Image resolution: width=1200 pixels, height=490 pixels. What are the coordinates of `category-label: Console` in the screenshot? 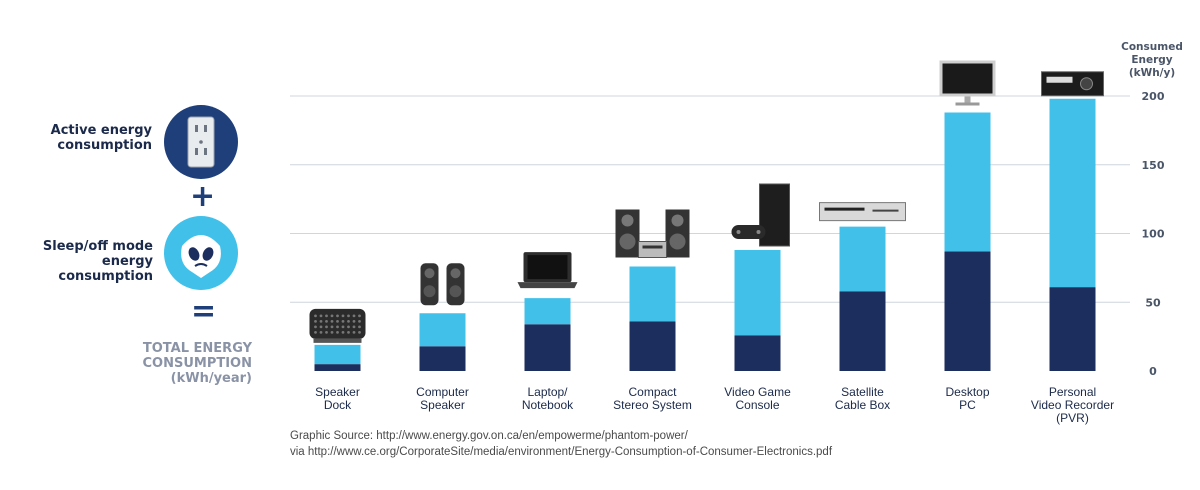 It's located at (757, 405).